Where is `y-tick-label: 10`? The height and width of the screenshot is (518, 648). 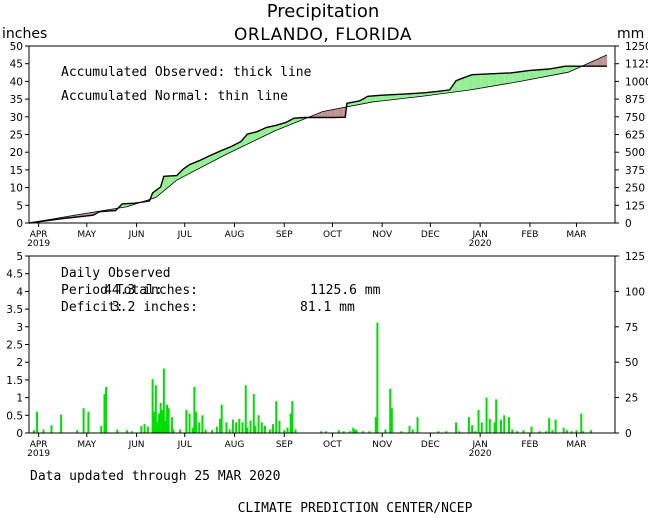
y-tick-label: 10 is located at coordinates (16, 189).